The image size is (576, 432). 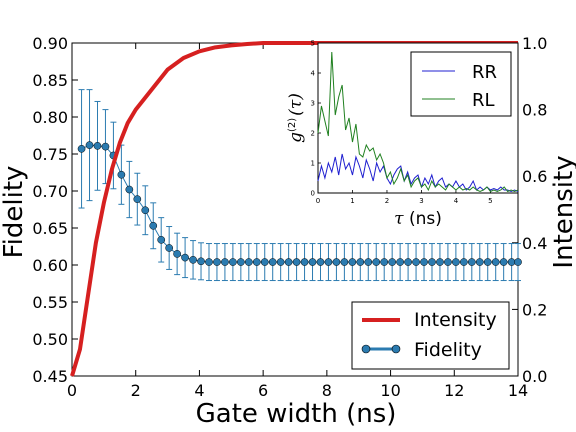 What do you see at coordinates (50, 154) in the screenshot?
I see `y-left-tick-label: 0.75` at bounding box center [50, 154].